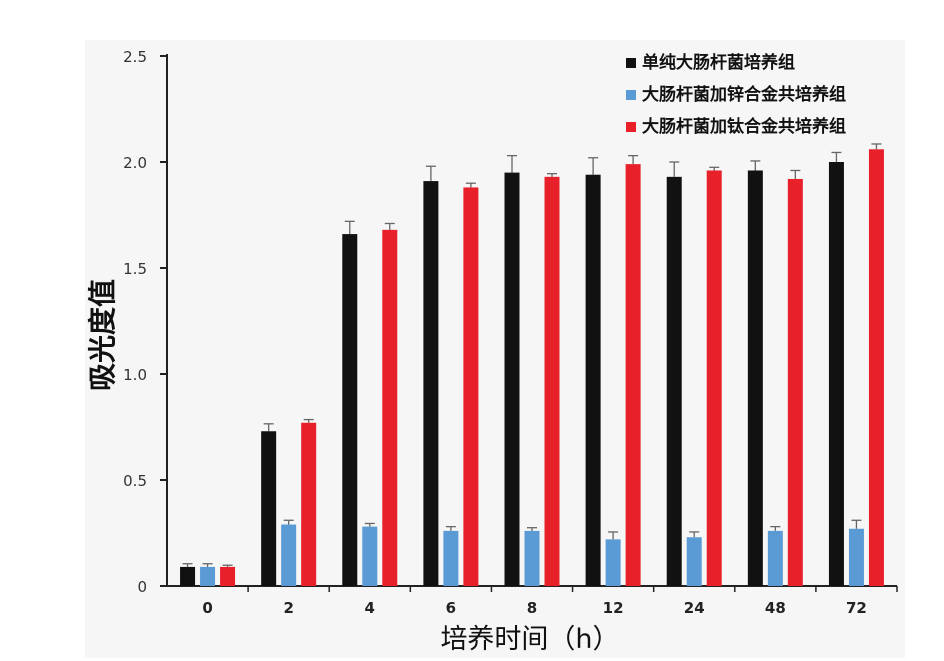  Describe the element at coordinates (694, 608) in the screenshot. I see `x-tick-label: 24` at that location.